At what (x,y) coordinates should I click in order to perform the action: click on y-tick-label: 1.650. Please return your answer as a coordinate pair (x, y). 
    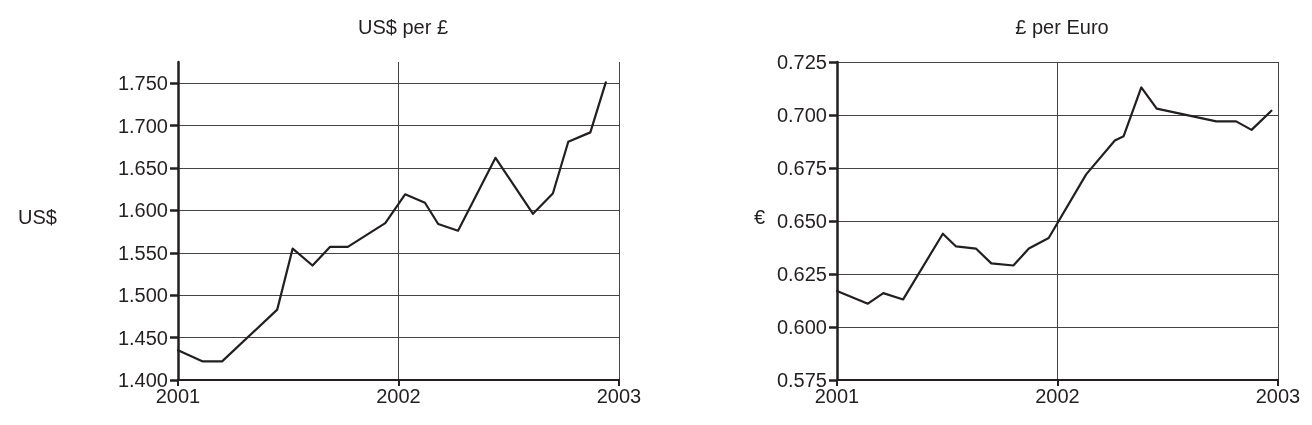
    Looking at the image, I should click on (142, 168).